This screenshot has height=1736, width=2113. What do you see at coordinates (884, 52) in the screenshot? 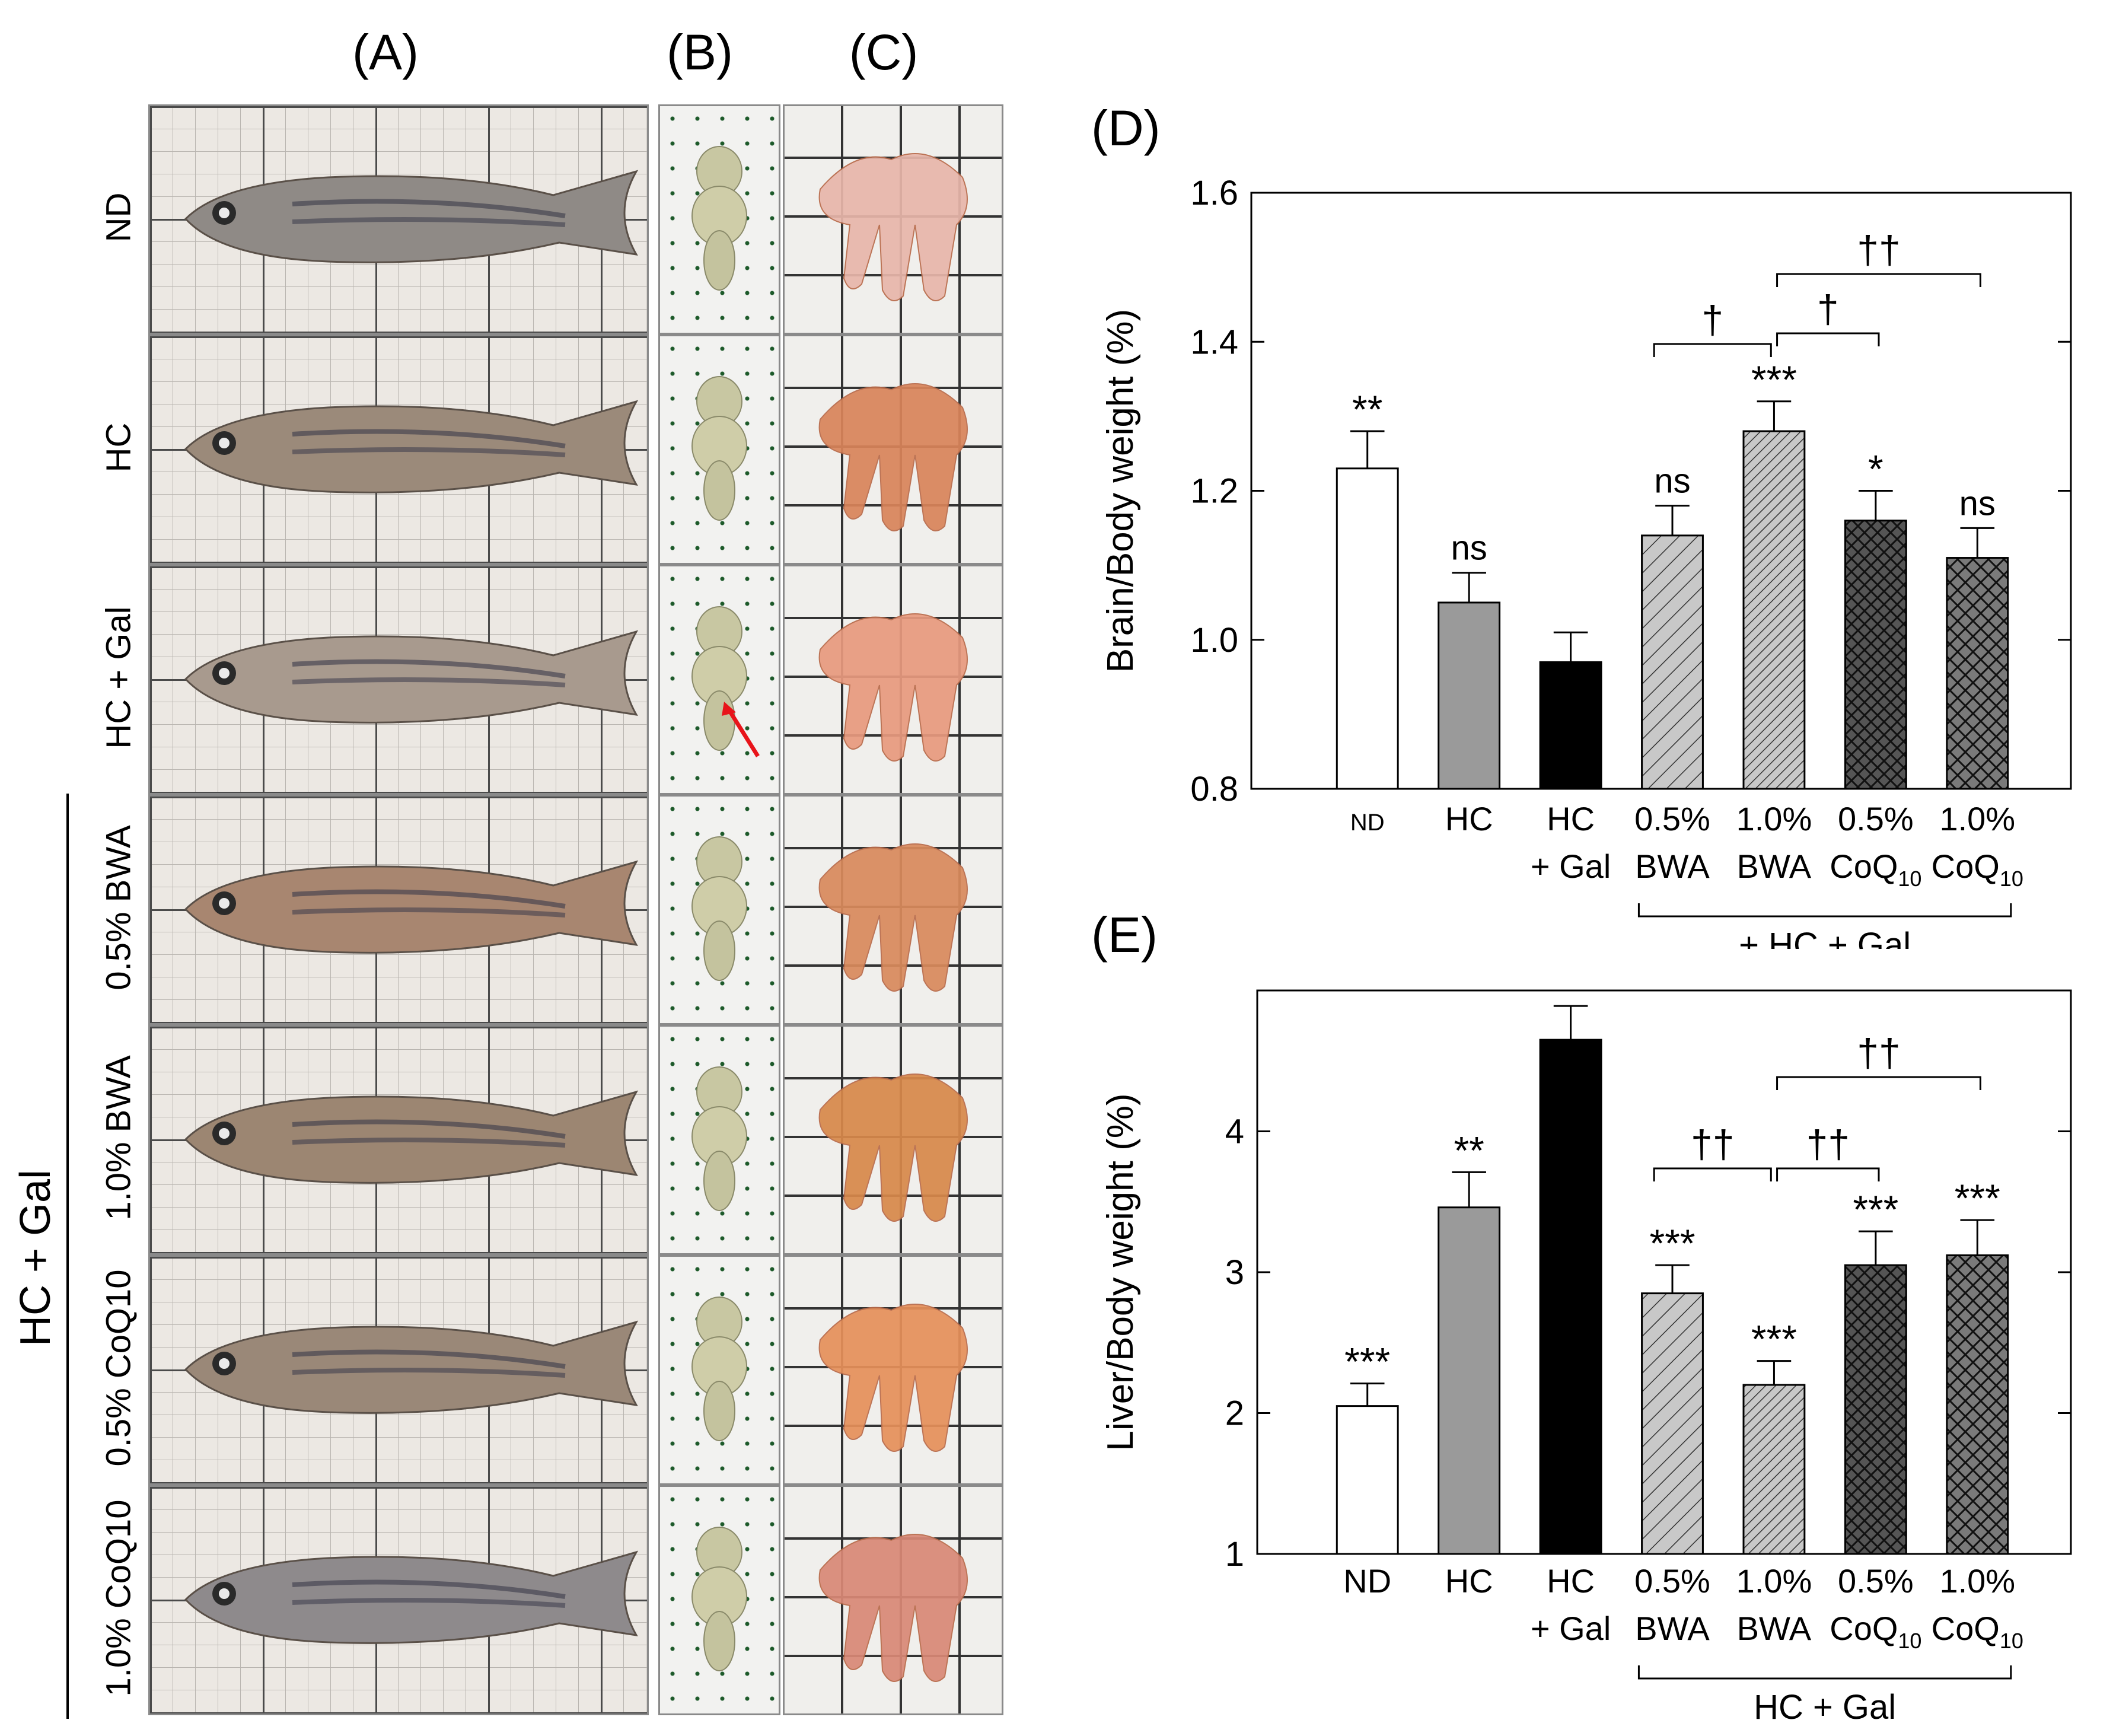
I see `panel-c-label: (C)` at bounding box center [884, 52].